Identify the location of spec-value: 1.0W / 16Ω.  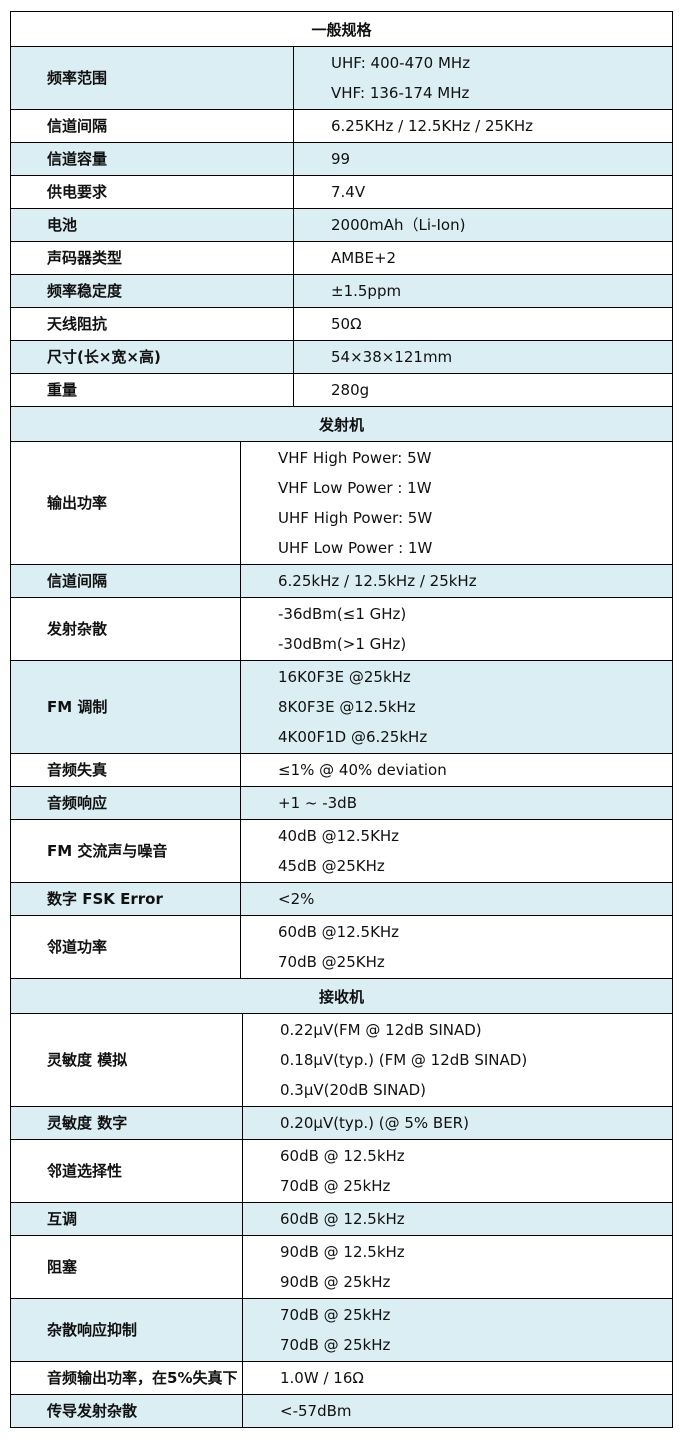
(457, 1378).